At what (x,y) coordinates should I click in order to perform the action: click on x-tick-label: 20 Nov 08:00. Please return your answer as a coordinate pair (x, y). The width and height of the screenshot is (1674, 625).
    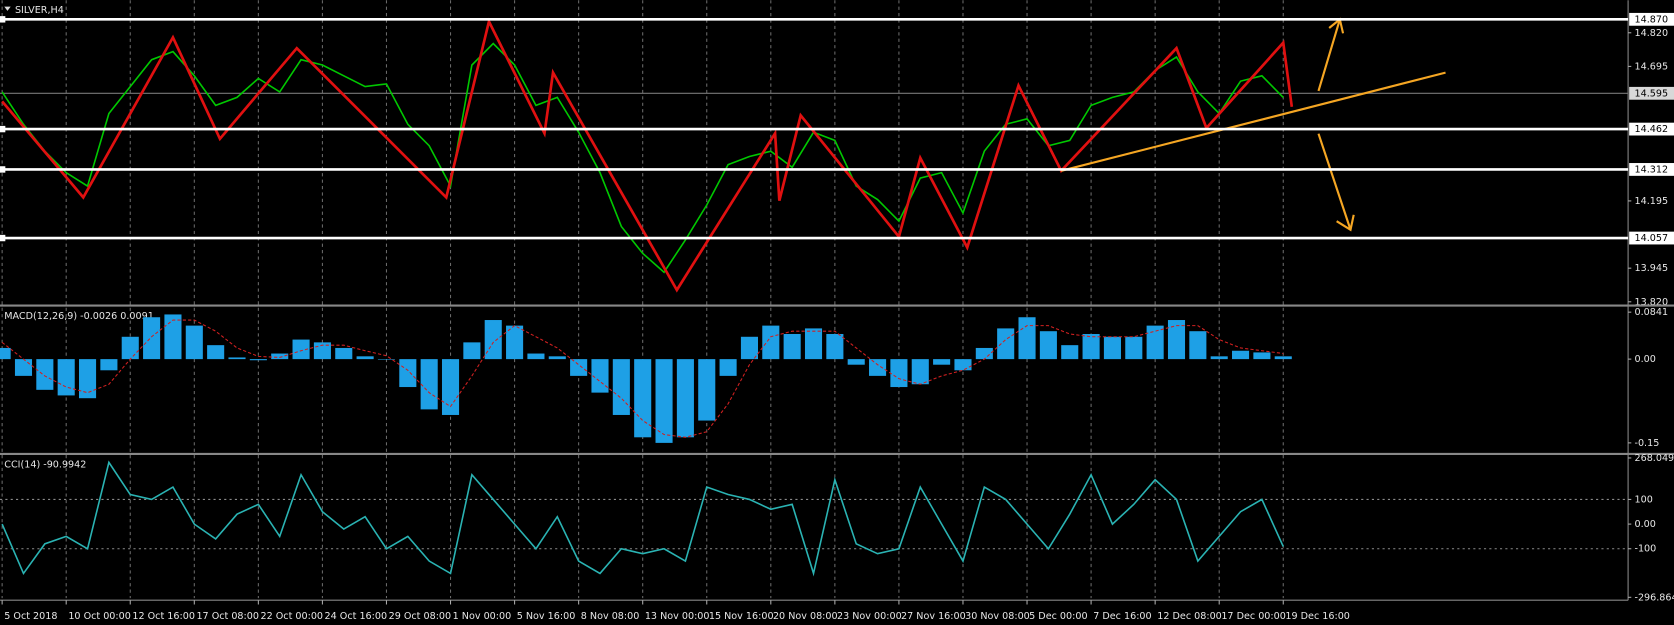
    Looking at the image, I should click on (805, 616).